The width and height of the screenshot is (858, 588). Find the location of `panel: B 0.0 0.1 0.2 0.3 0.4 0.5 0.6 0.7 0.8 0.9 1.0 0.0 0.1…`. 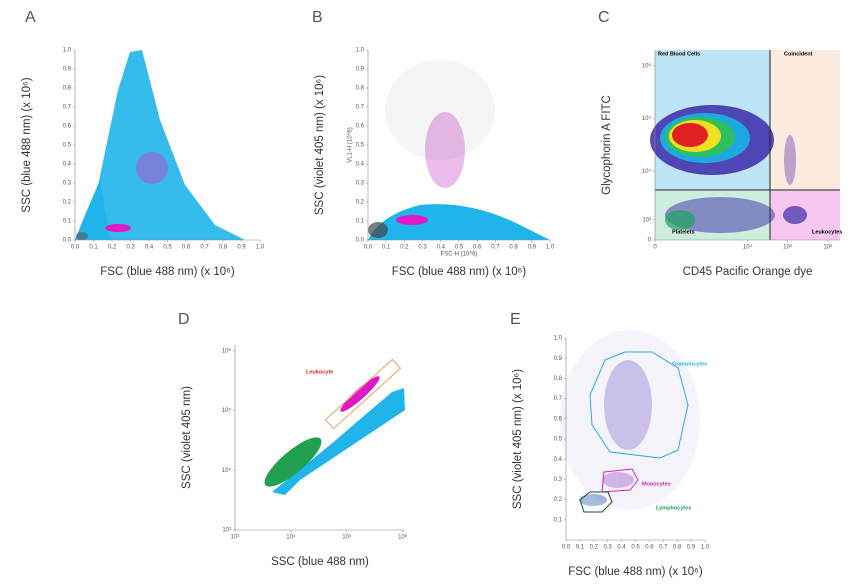

panel: B 0.0 0.1 0.2 0.3 0.4 0.5 0.6 0.7 0.8 0.9 1.0 0.0 0.1… is located at coordinates (433, 143).